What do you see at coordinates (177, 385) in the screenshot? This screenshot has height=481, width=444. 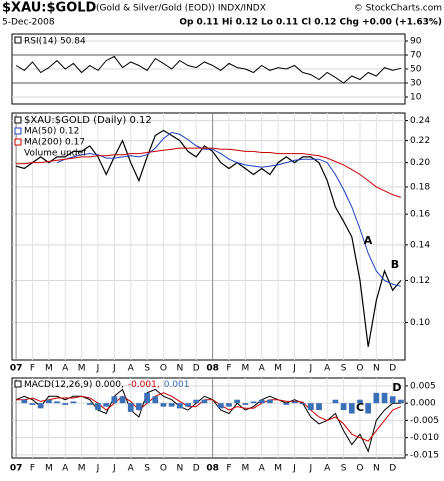 I see `legend-entry: 0.001` at bounding box center [177, 385].